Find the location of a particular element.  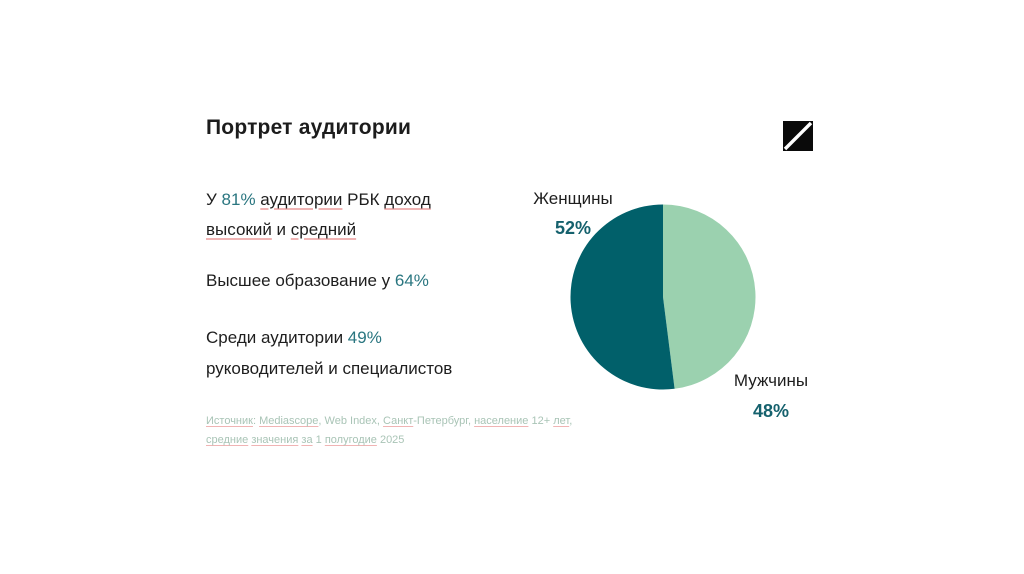

stat-occupation-line1: Среди аудитории 49% is located at coordinates (294, 337).